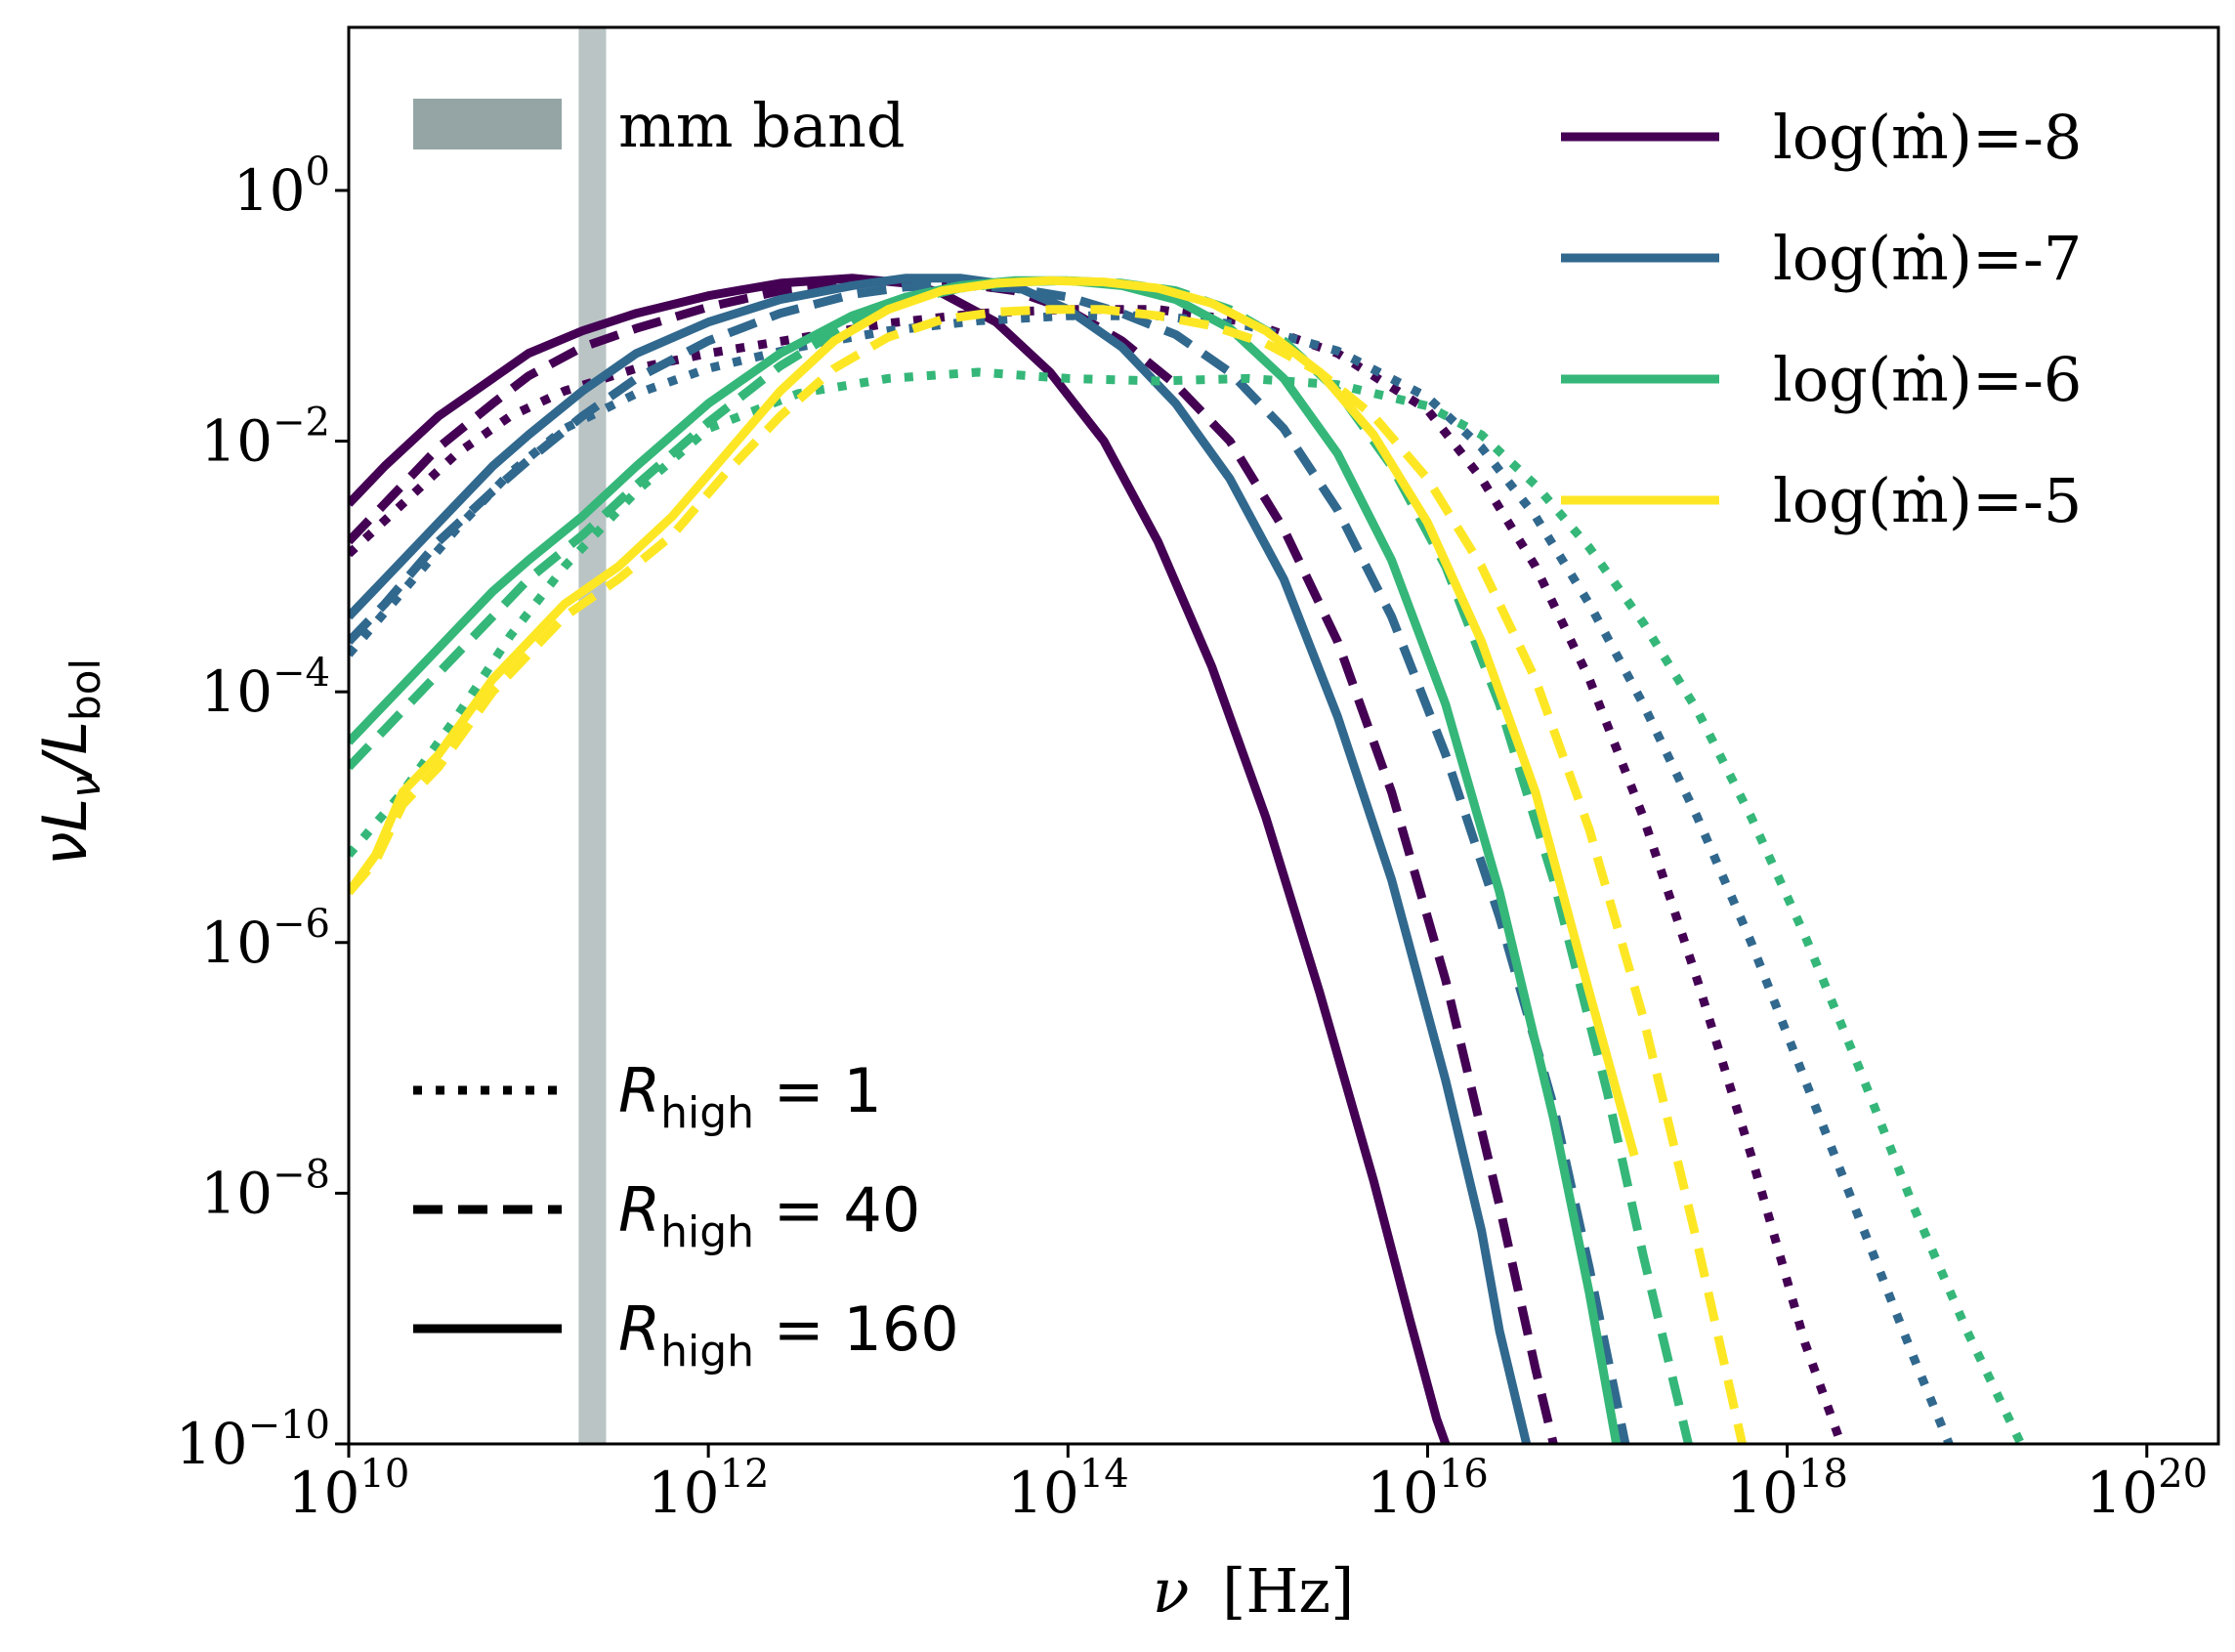 This screenshot has height=1652, width=2235. What do you see at coordinates (69, 762) in the screenshot?
I see `y-axis-label: νLν/Lbol` at bounding box center [69, 762].